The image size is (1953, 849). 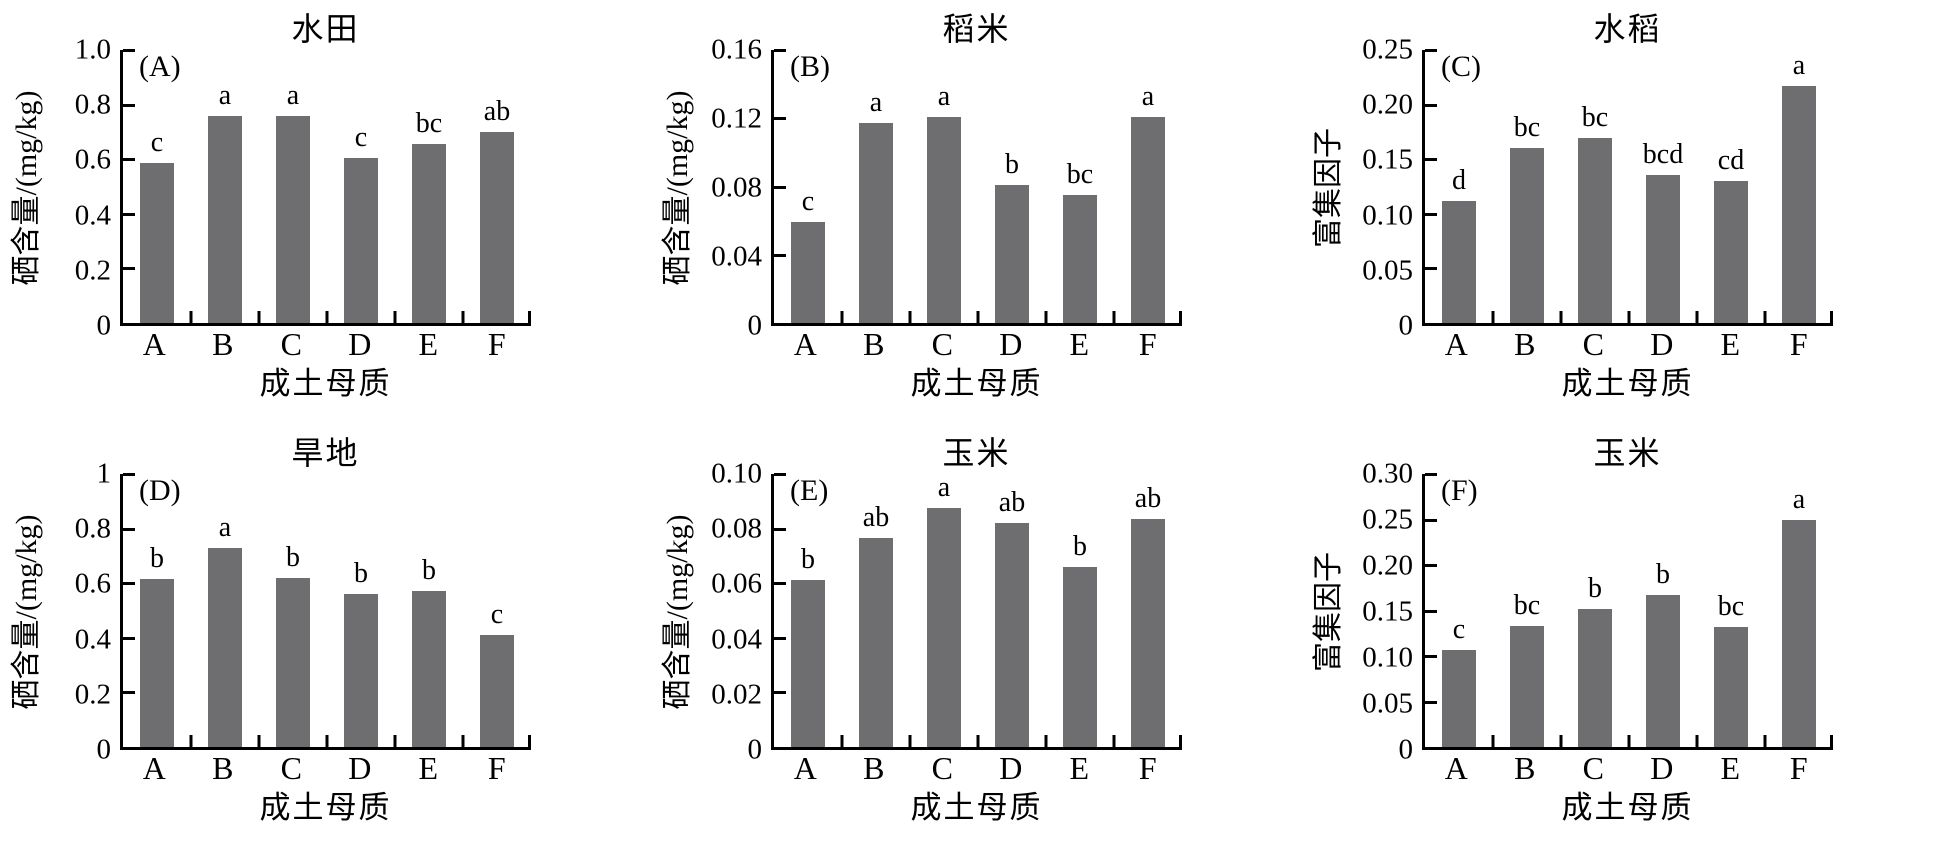 What do you see at coordinates (736, 49) in the screenshot?
I see `y-tick-label: 0.16` at bounding box center [736, 49].